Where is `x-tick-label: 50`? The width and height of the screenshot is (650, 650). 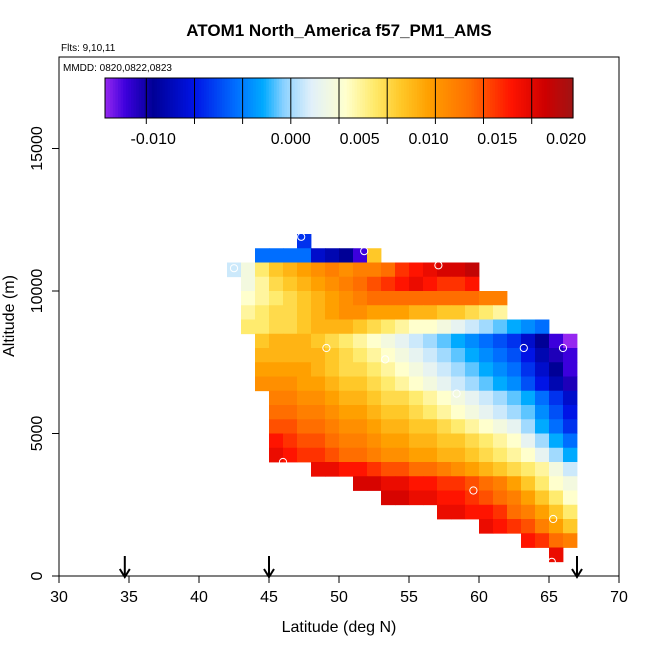
x-tick-label: 50 is located at coordinates (339, 597).